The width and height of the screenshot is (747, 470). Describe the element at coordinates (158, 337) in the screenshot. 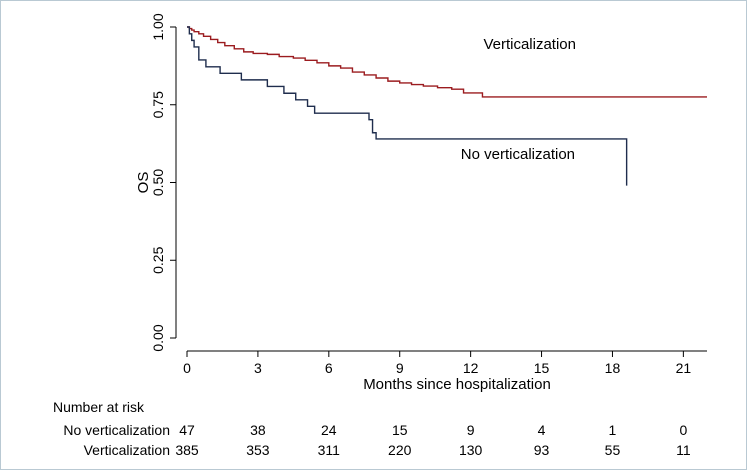

I see `y-tick-label: 0.00` at that location.